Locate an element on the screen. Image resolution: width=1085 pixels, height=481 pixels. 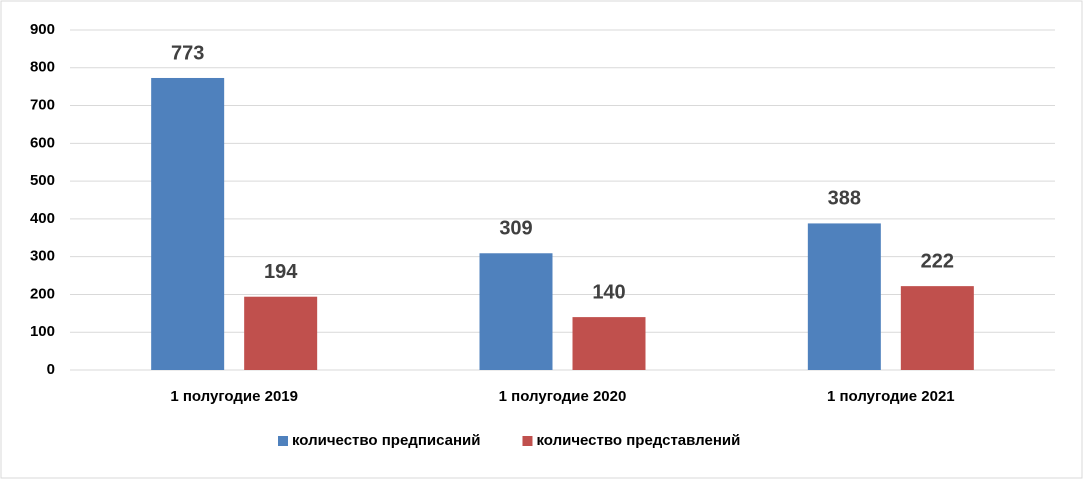
value-label: 222 is located at coordinates (937, 261).